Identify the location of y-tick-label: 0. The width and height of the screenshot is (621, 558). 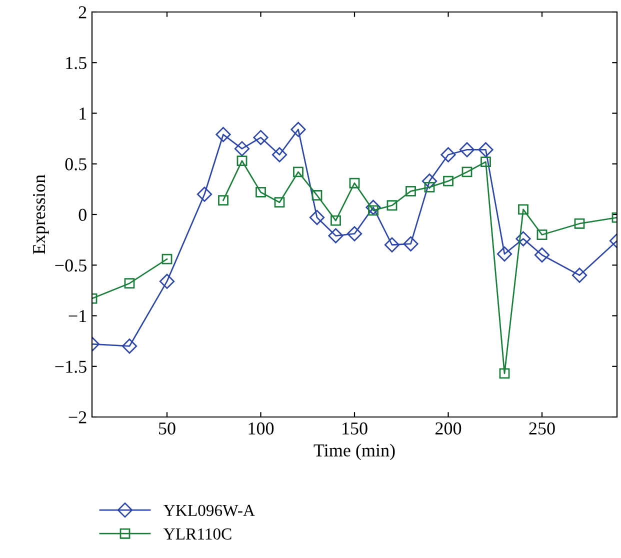
(82, 214).